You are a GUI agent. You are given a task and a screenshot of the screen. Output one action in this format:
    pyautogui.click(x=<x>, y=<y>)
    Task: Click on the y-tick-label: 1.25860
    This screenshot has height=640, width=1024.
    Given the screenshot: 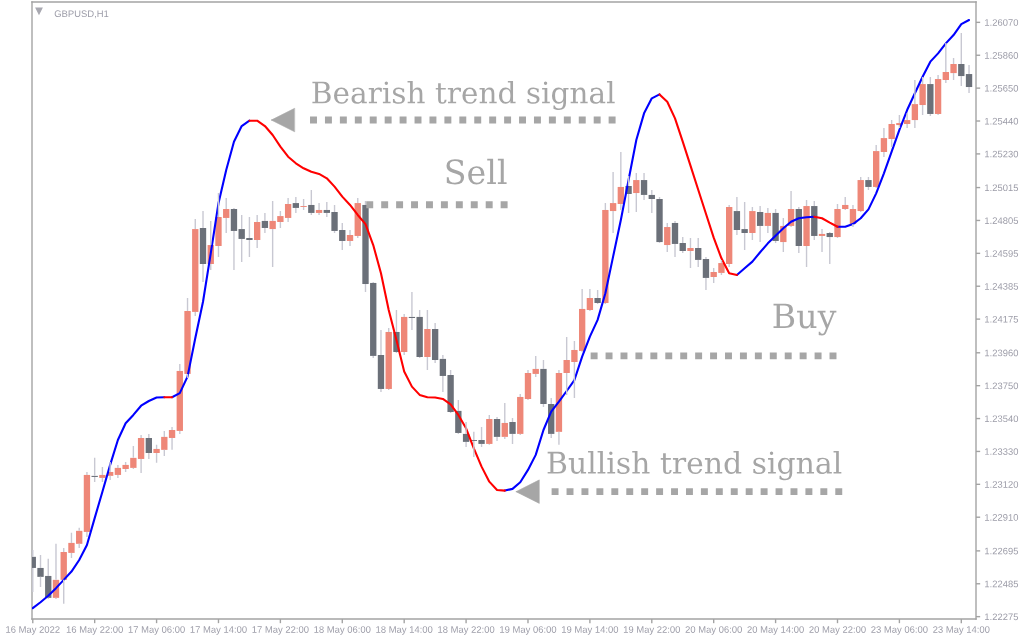 What is the action you would take?
    pyautogui.click(x=1002, y=55)
    